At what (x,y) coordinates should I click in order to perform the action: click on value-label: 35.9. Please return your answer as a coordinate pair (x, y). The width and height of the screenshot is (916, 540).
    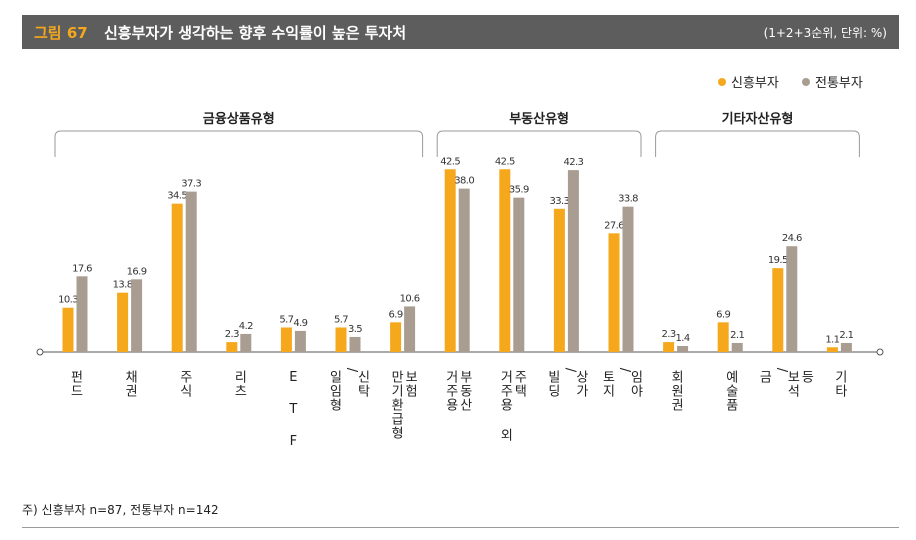
    Looking at the image, I should click on (519, 190).